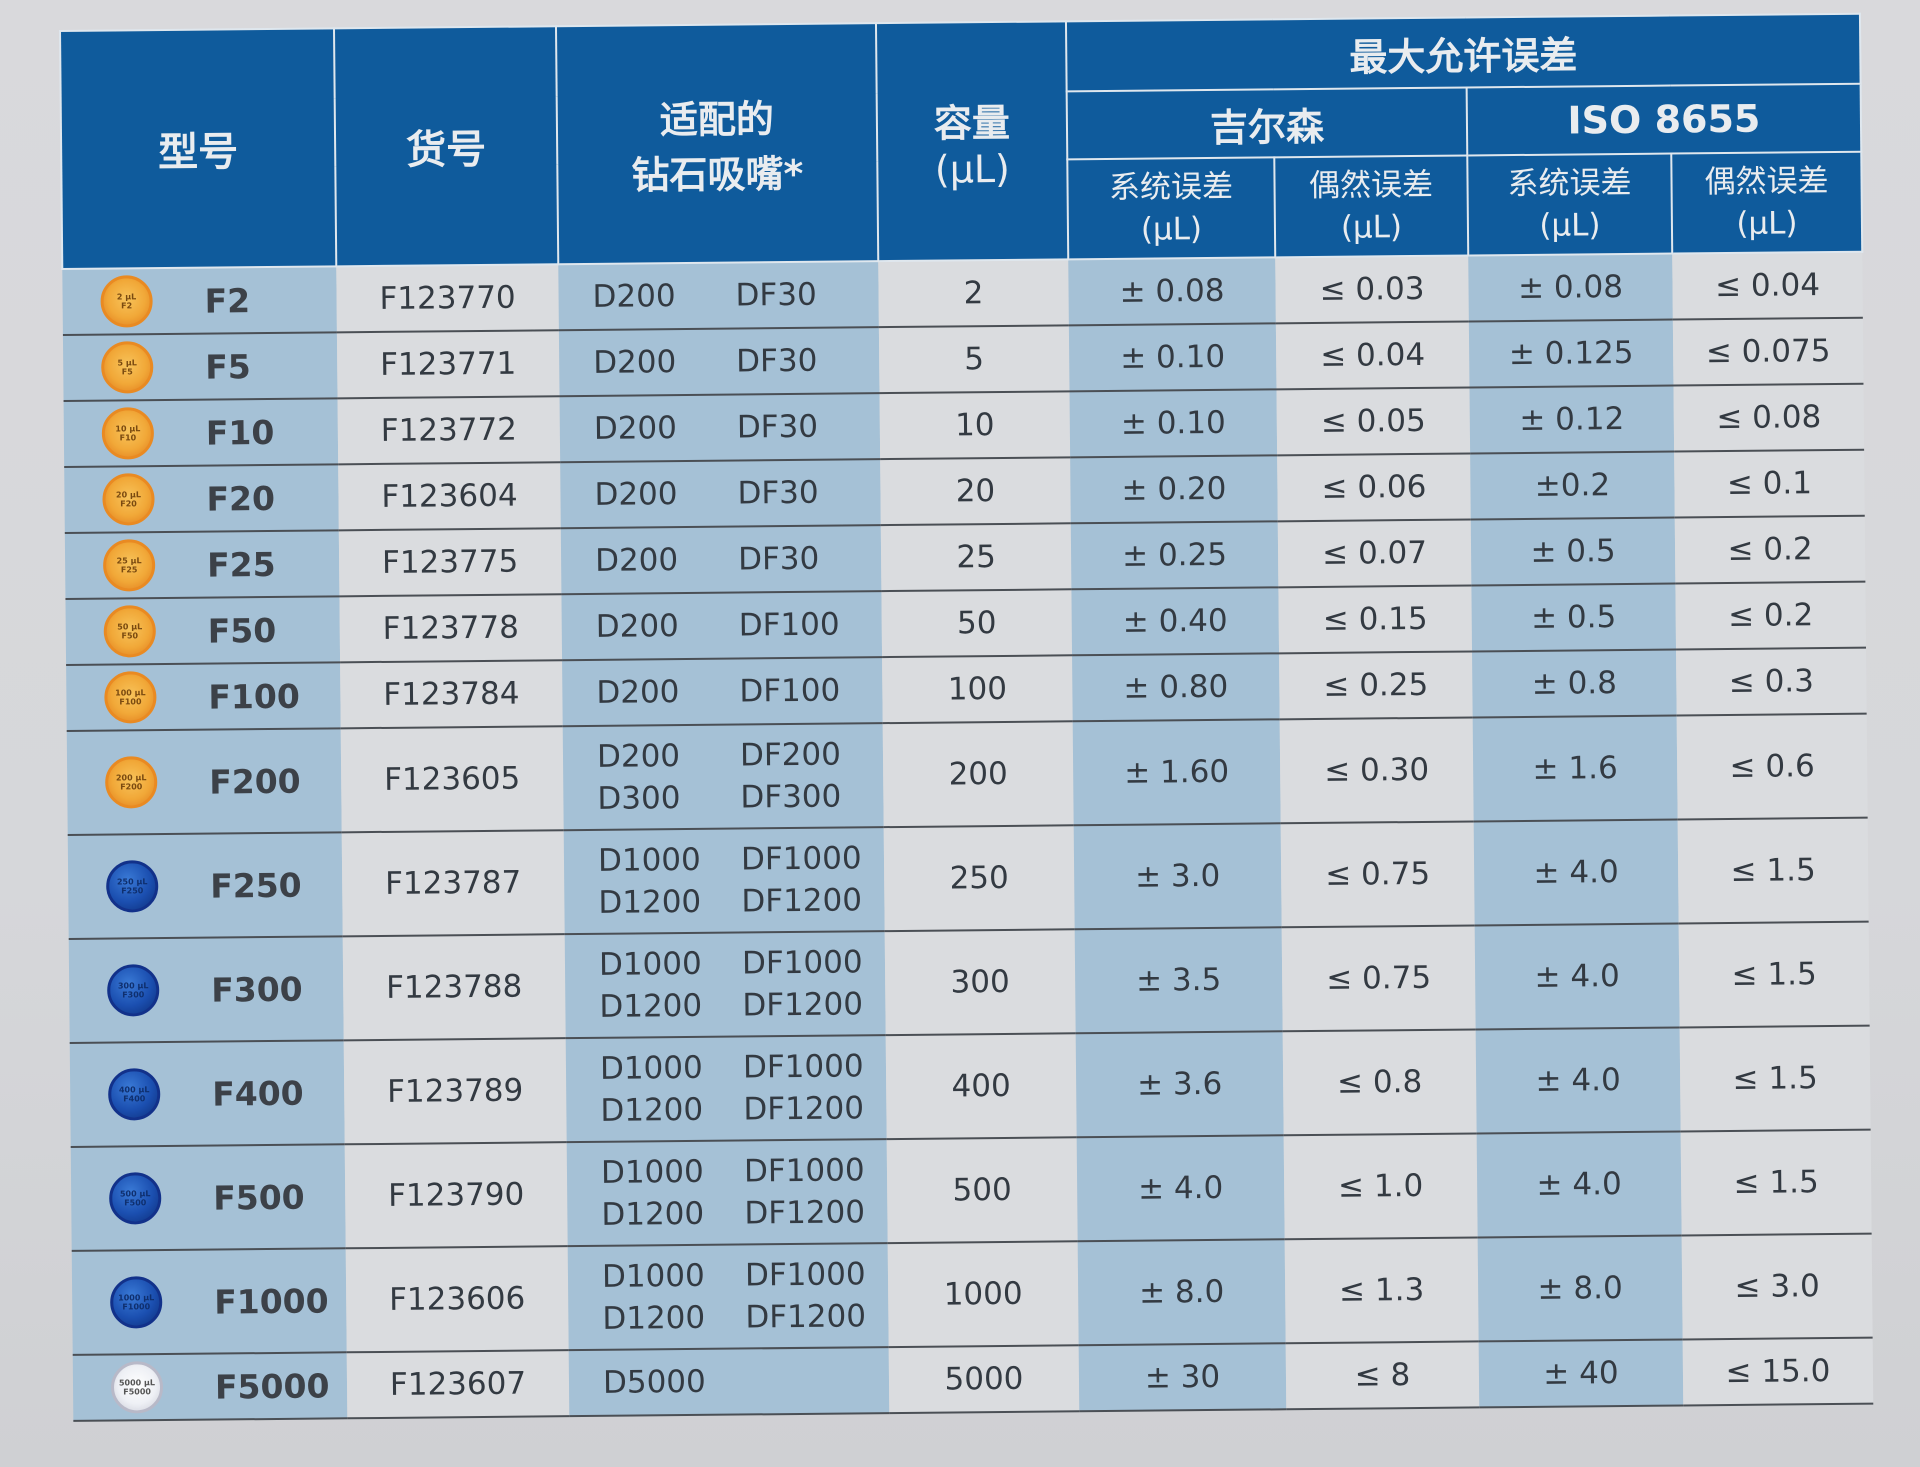 The width and height of the screenshot is (1920, 1467). Describe the element at coordinates (200, 366) in the screenshot. I see `model-cell: 5 µL F5 F5` at that location.